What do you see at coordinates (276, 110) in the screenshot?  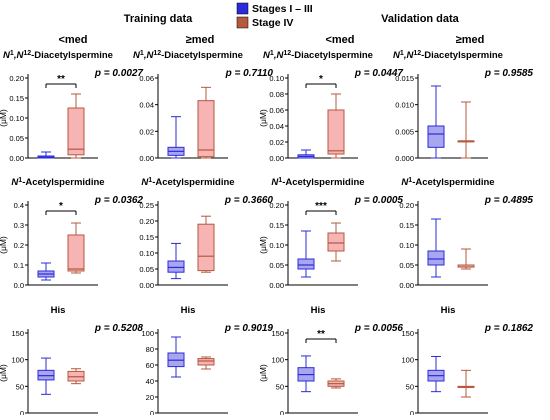 I see `y-tick-label: 0.06` at bounding box center [276, 110].